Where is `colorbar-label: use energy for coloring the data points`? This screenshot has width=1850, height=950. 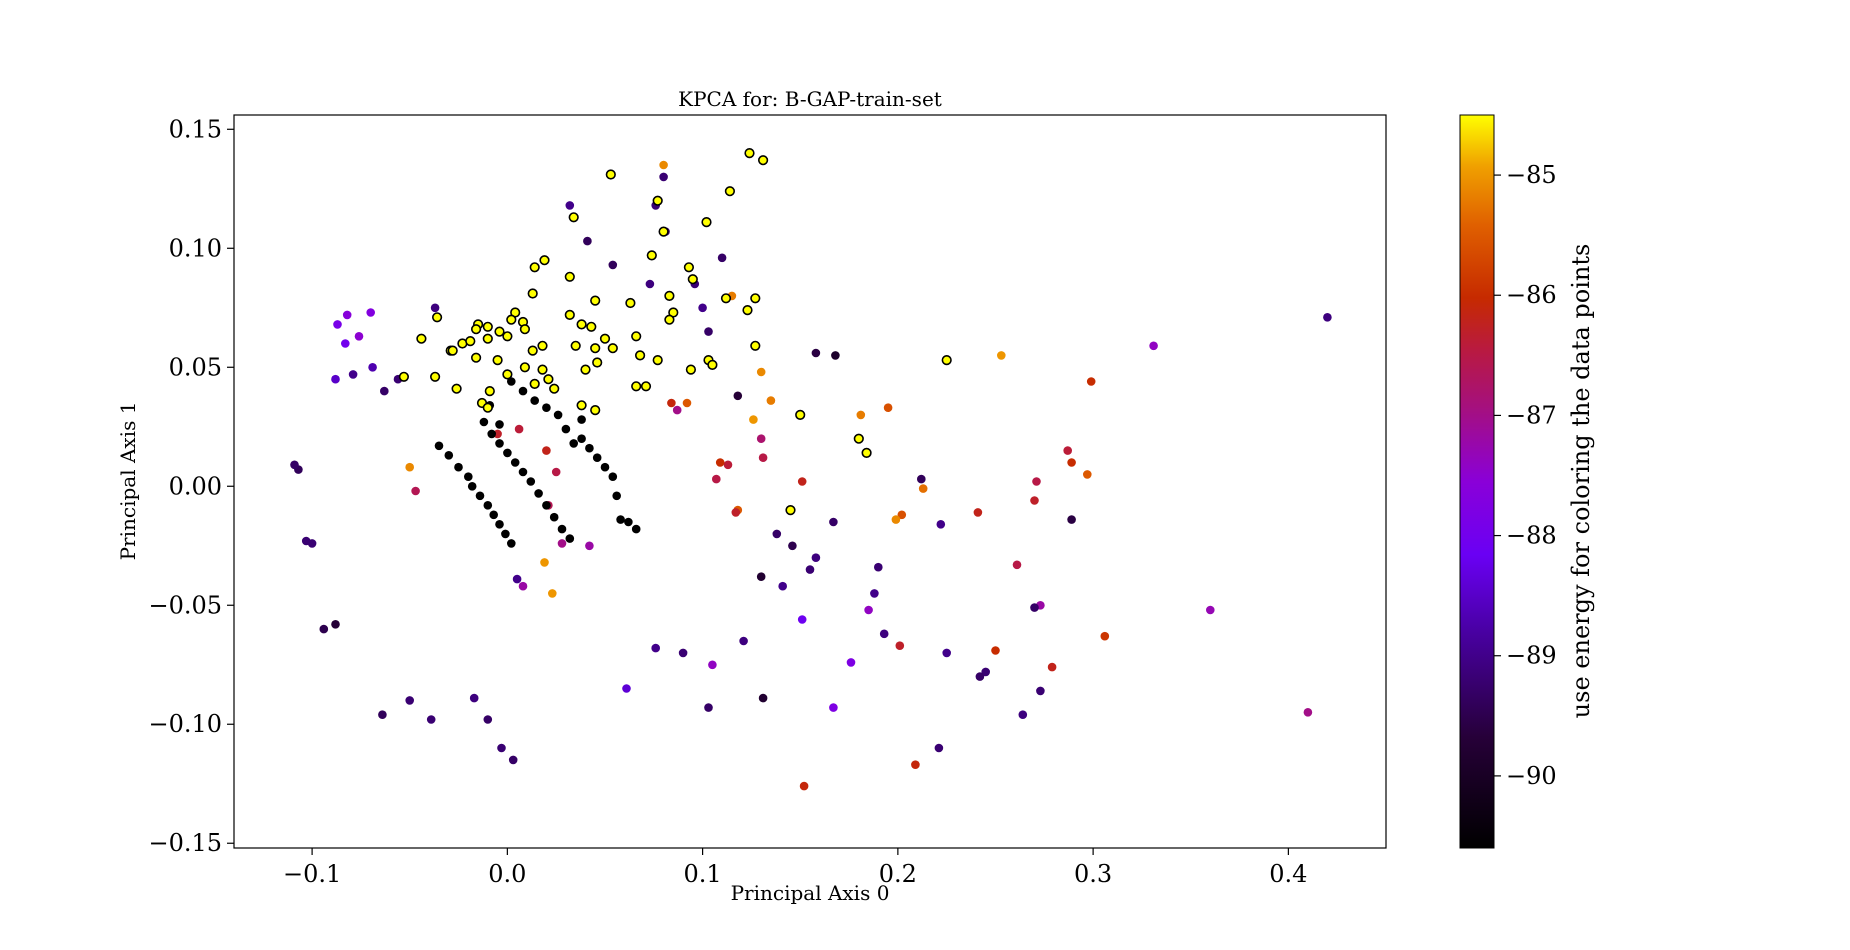
colorbar-label: use energy for coloring the data points is located at coordinates (1581, 481).